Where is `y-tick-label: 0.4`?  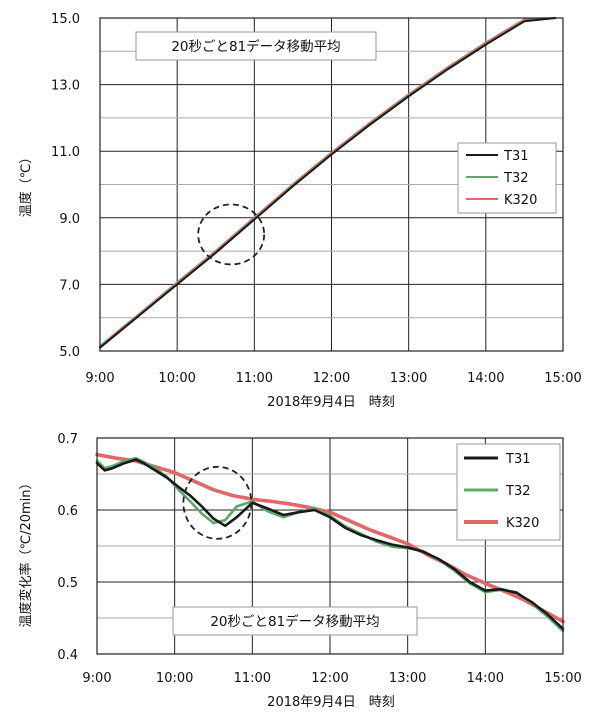
y-tick-label: 0.4 is located at coordinates (67, 655).